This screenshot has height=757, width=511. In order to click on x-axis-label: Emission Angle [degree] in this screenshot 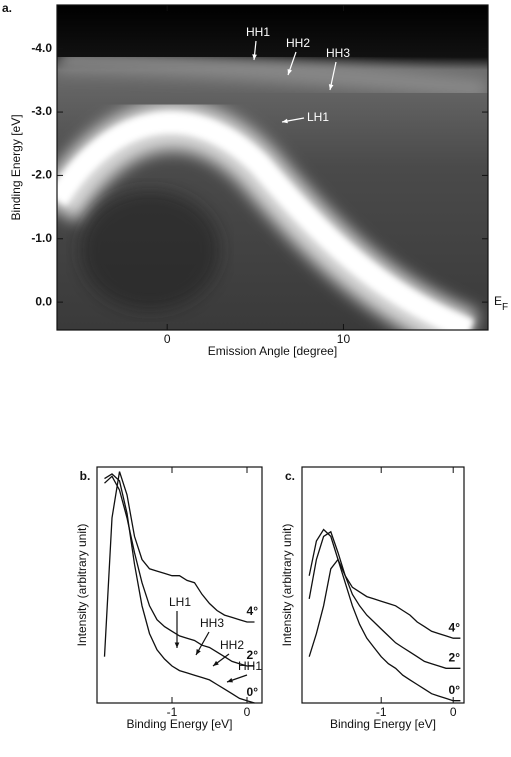, I will do `click(272, 351)`.